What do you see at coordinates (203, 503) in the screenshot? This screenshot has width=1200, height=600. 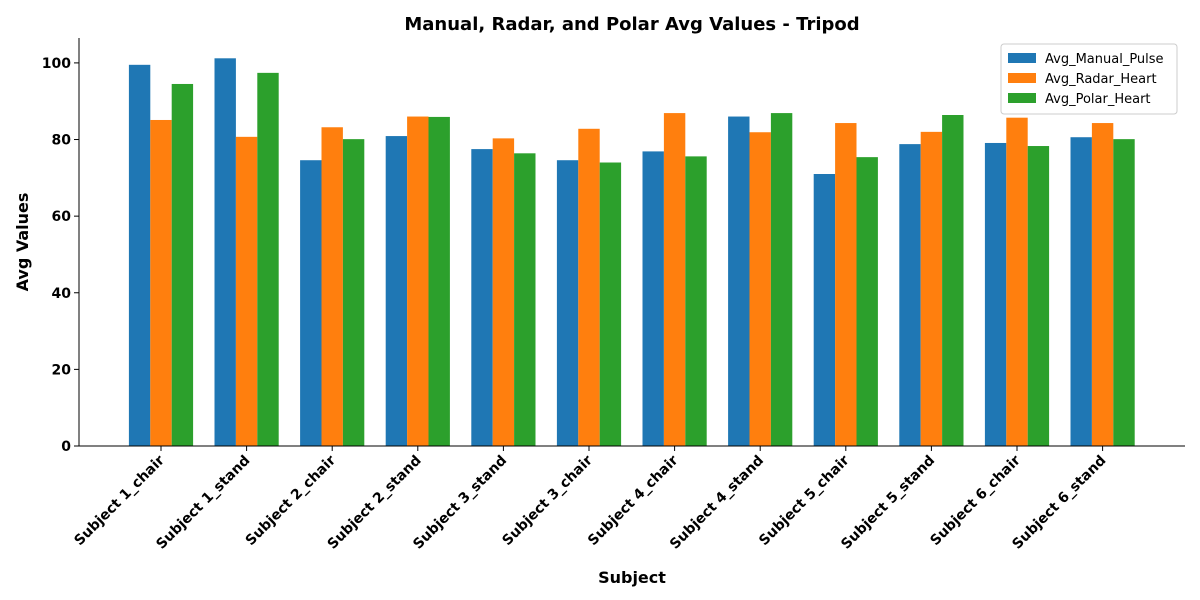 I see `x-tick-label: Subject 1_stand` at bounding box center [203, 503].